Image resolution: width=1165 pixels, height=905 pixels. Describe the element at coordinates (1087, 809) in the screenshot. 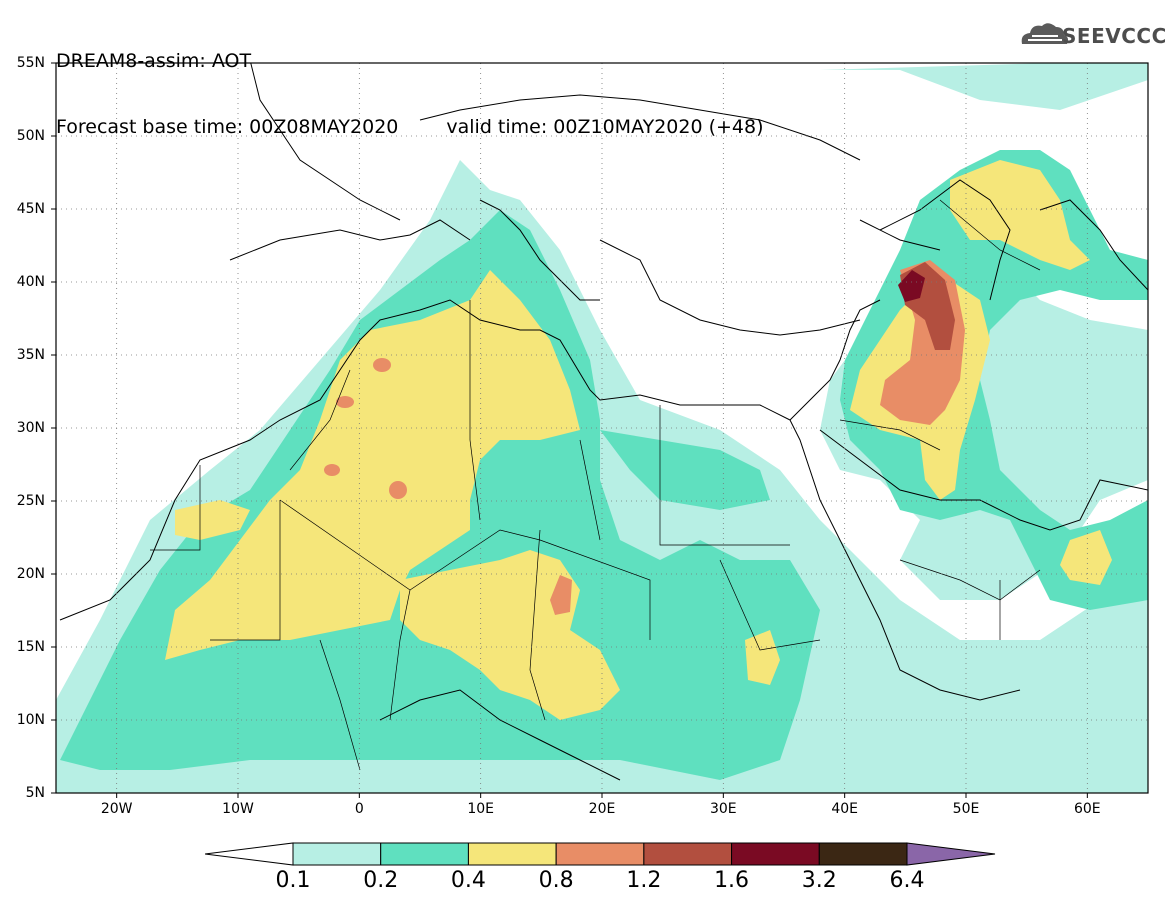

I see `lon-tick-label: 60E` at that location.